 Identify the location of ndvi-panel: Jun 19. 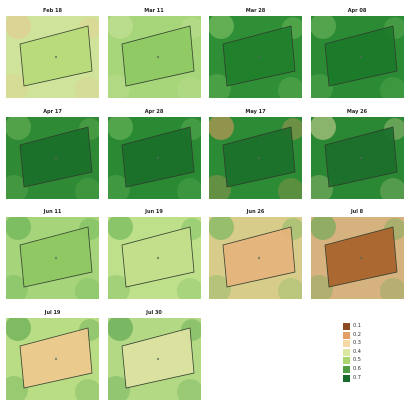
(154, 253).